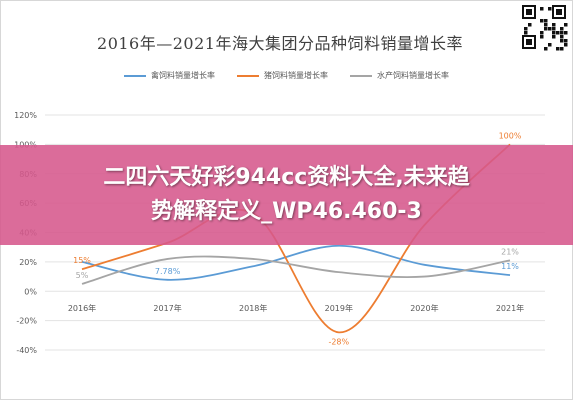  What do you see at coordinates (82, 308) in the screenshot?
I see `x-tick-label: 2016年` at bounding box center [82, 308].